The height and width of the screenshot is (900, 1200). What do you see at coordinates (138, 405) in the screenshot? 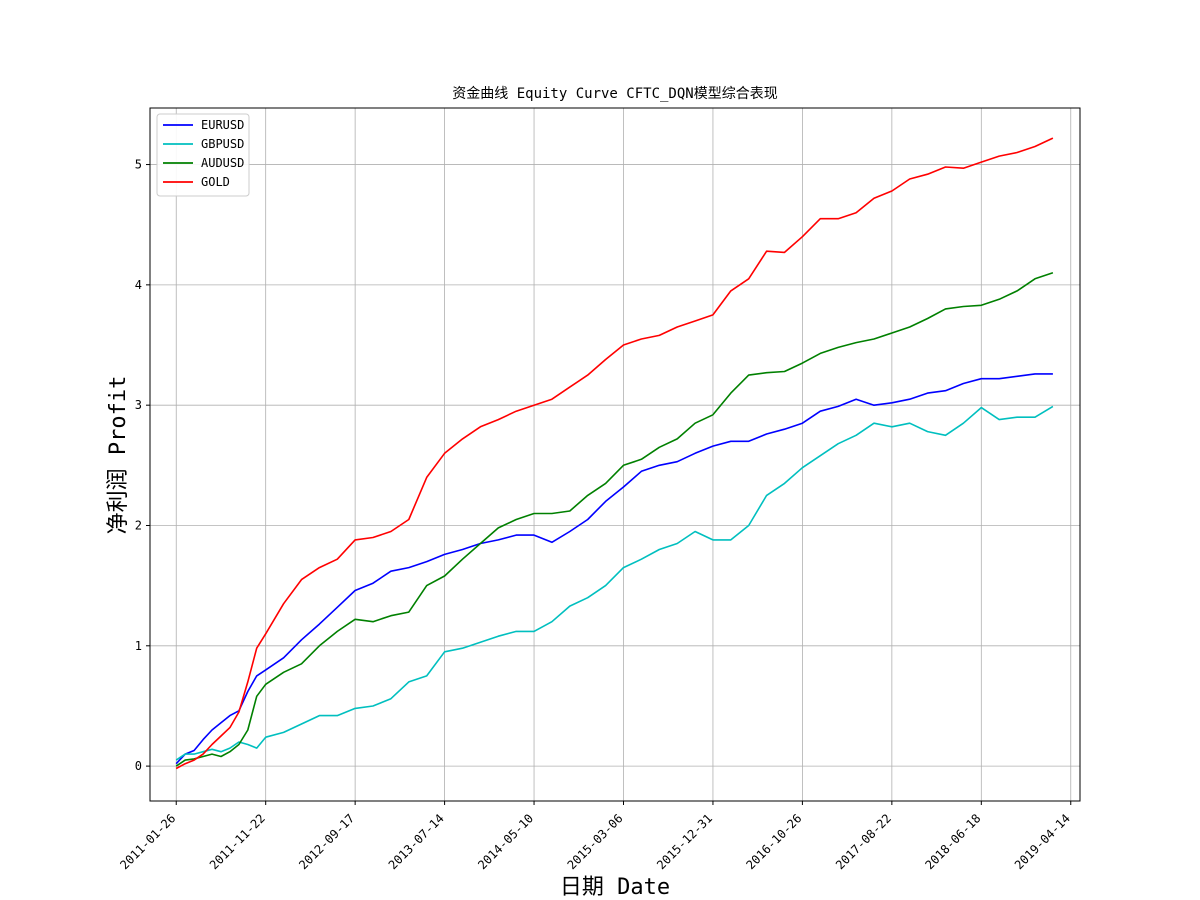
I see `y-tick-label: 3` at bounding box center [138, 405].